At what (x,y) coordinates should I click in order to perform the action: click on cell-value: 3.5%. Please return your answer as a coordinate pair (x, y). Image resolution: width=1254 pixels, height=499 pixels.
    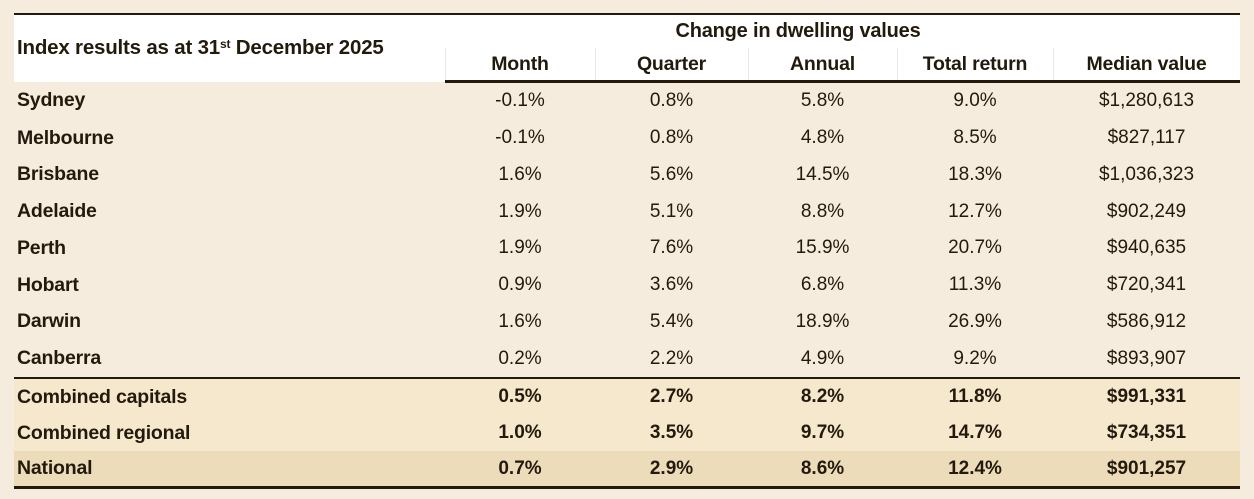
    Looking at the image, I should click on (671, 432).